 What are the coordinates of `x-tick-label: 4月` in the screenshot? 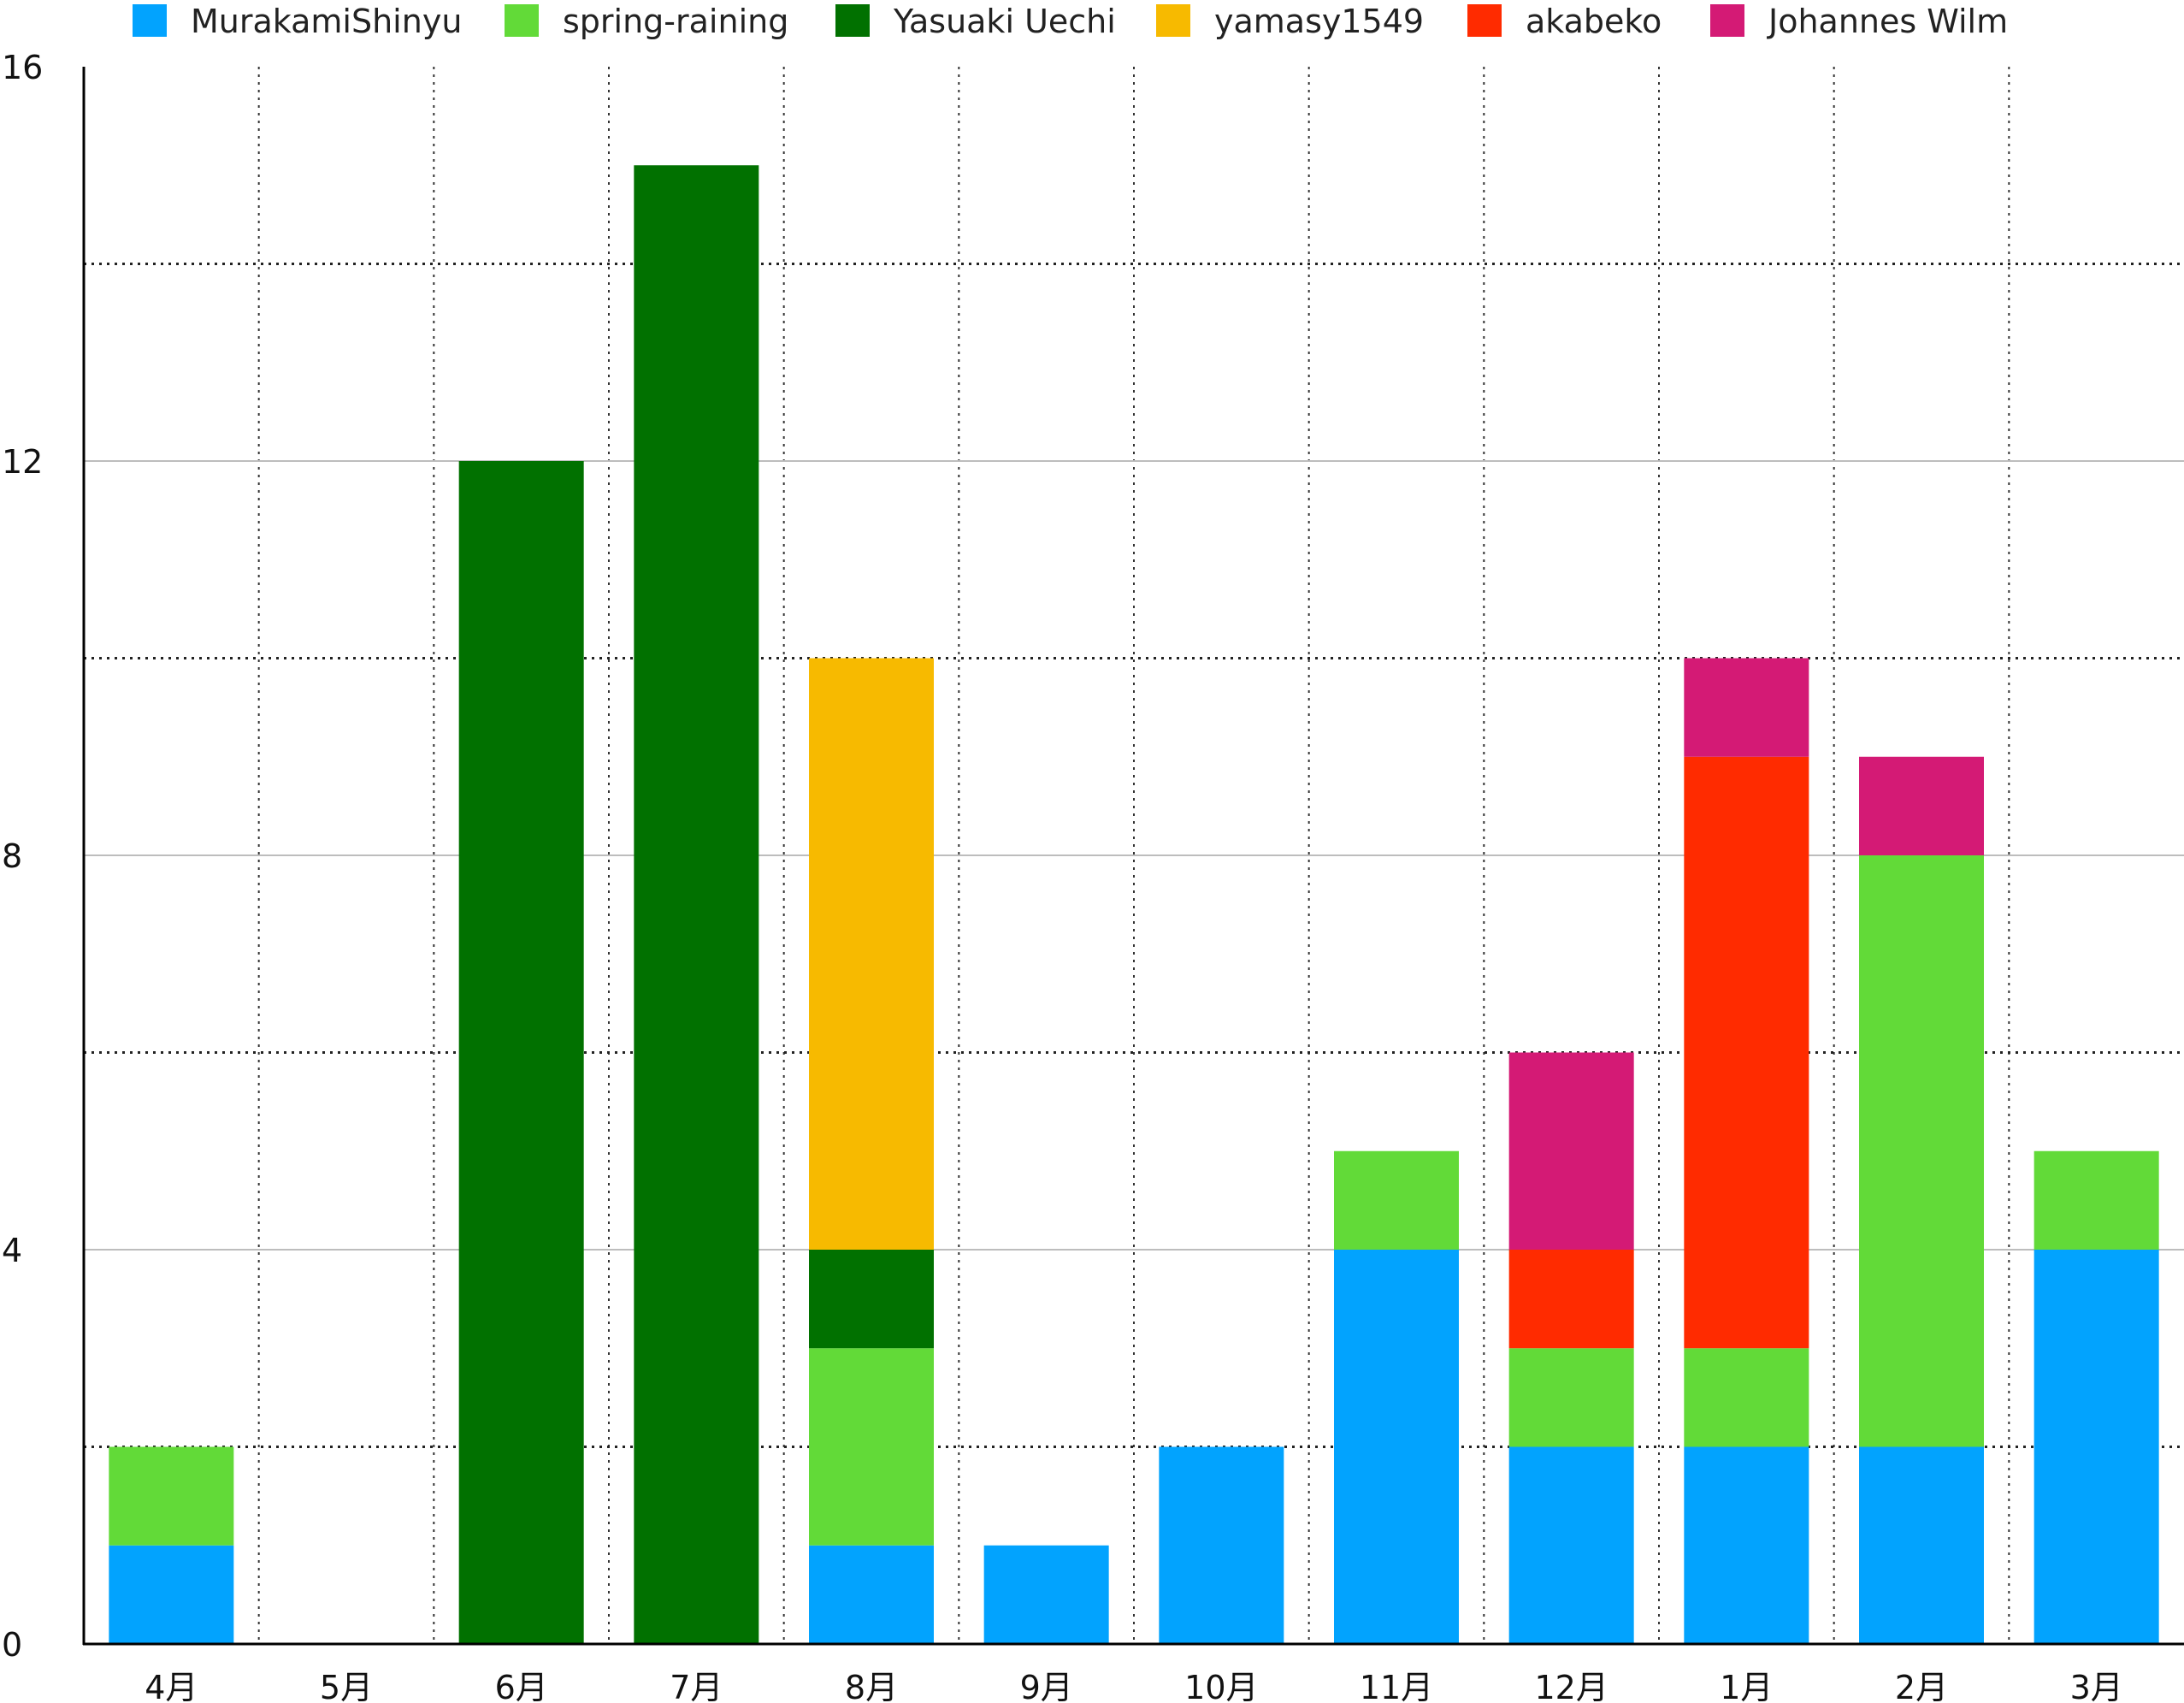 It's located at (171, 1686).